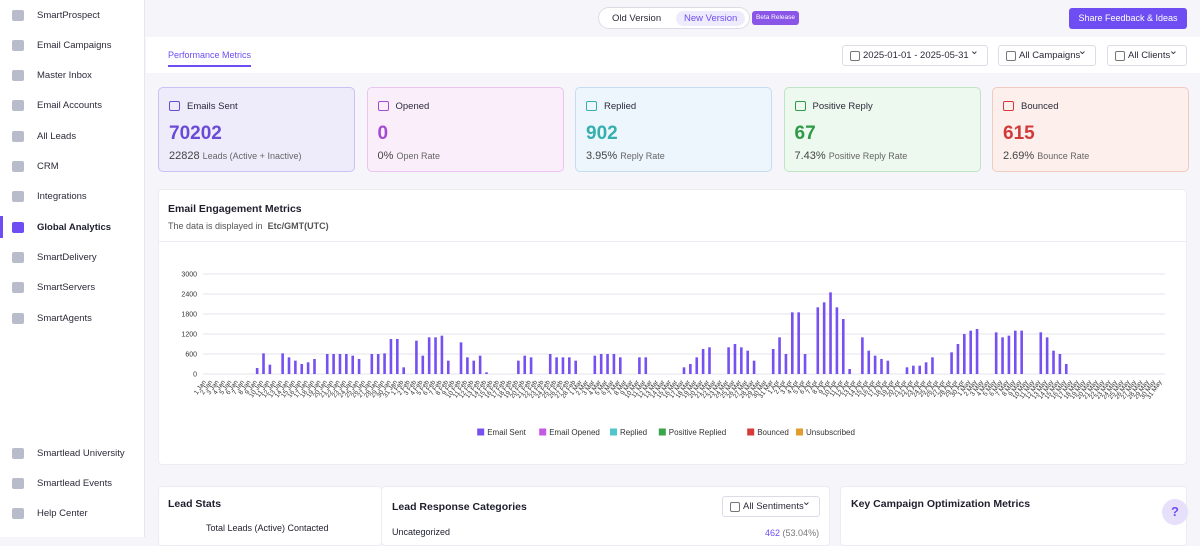 Image resolution: width=1200 pixels, height=546 pixels. Describe the element at coordinates (620, 106) in the screenshot. I see `card-label: Replied` at that location.